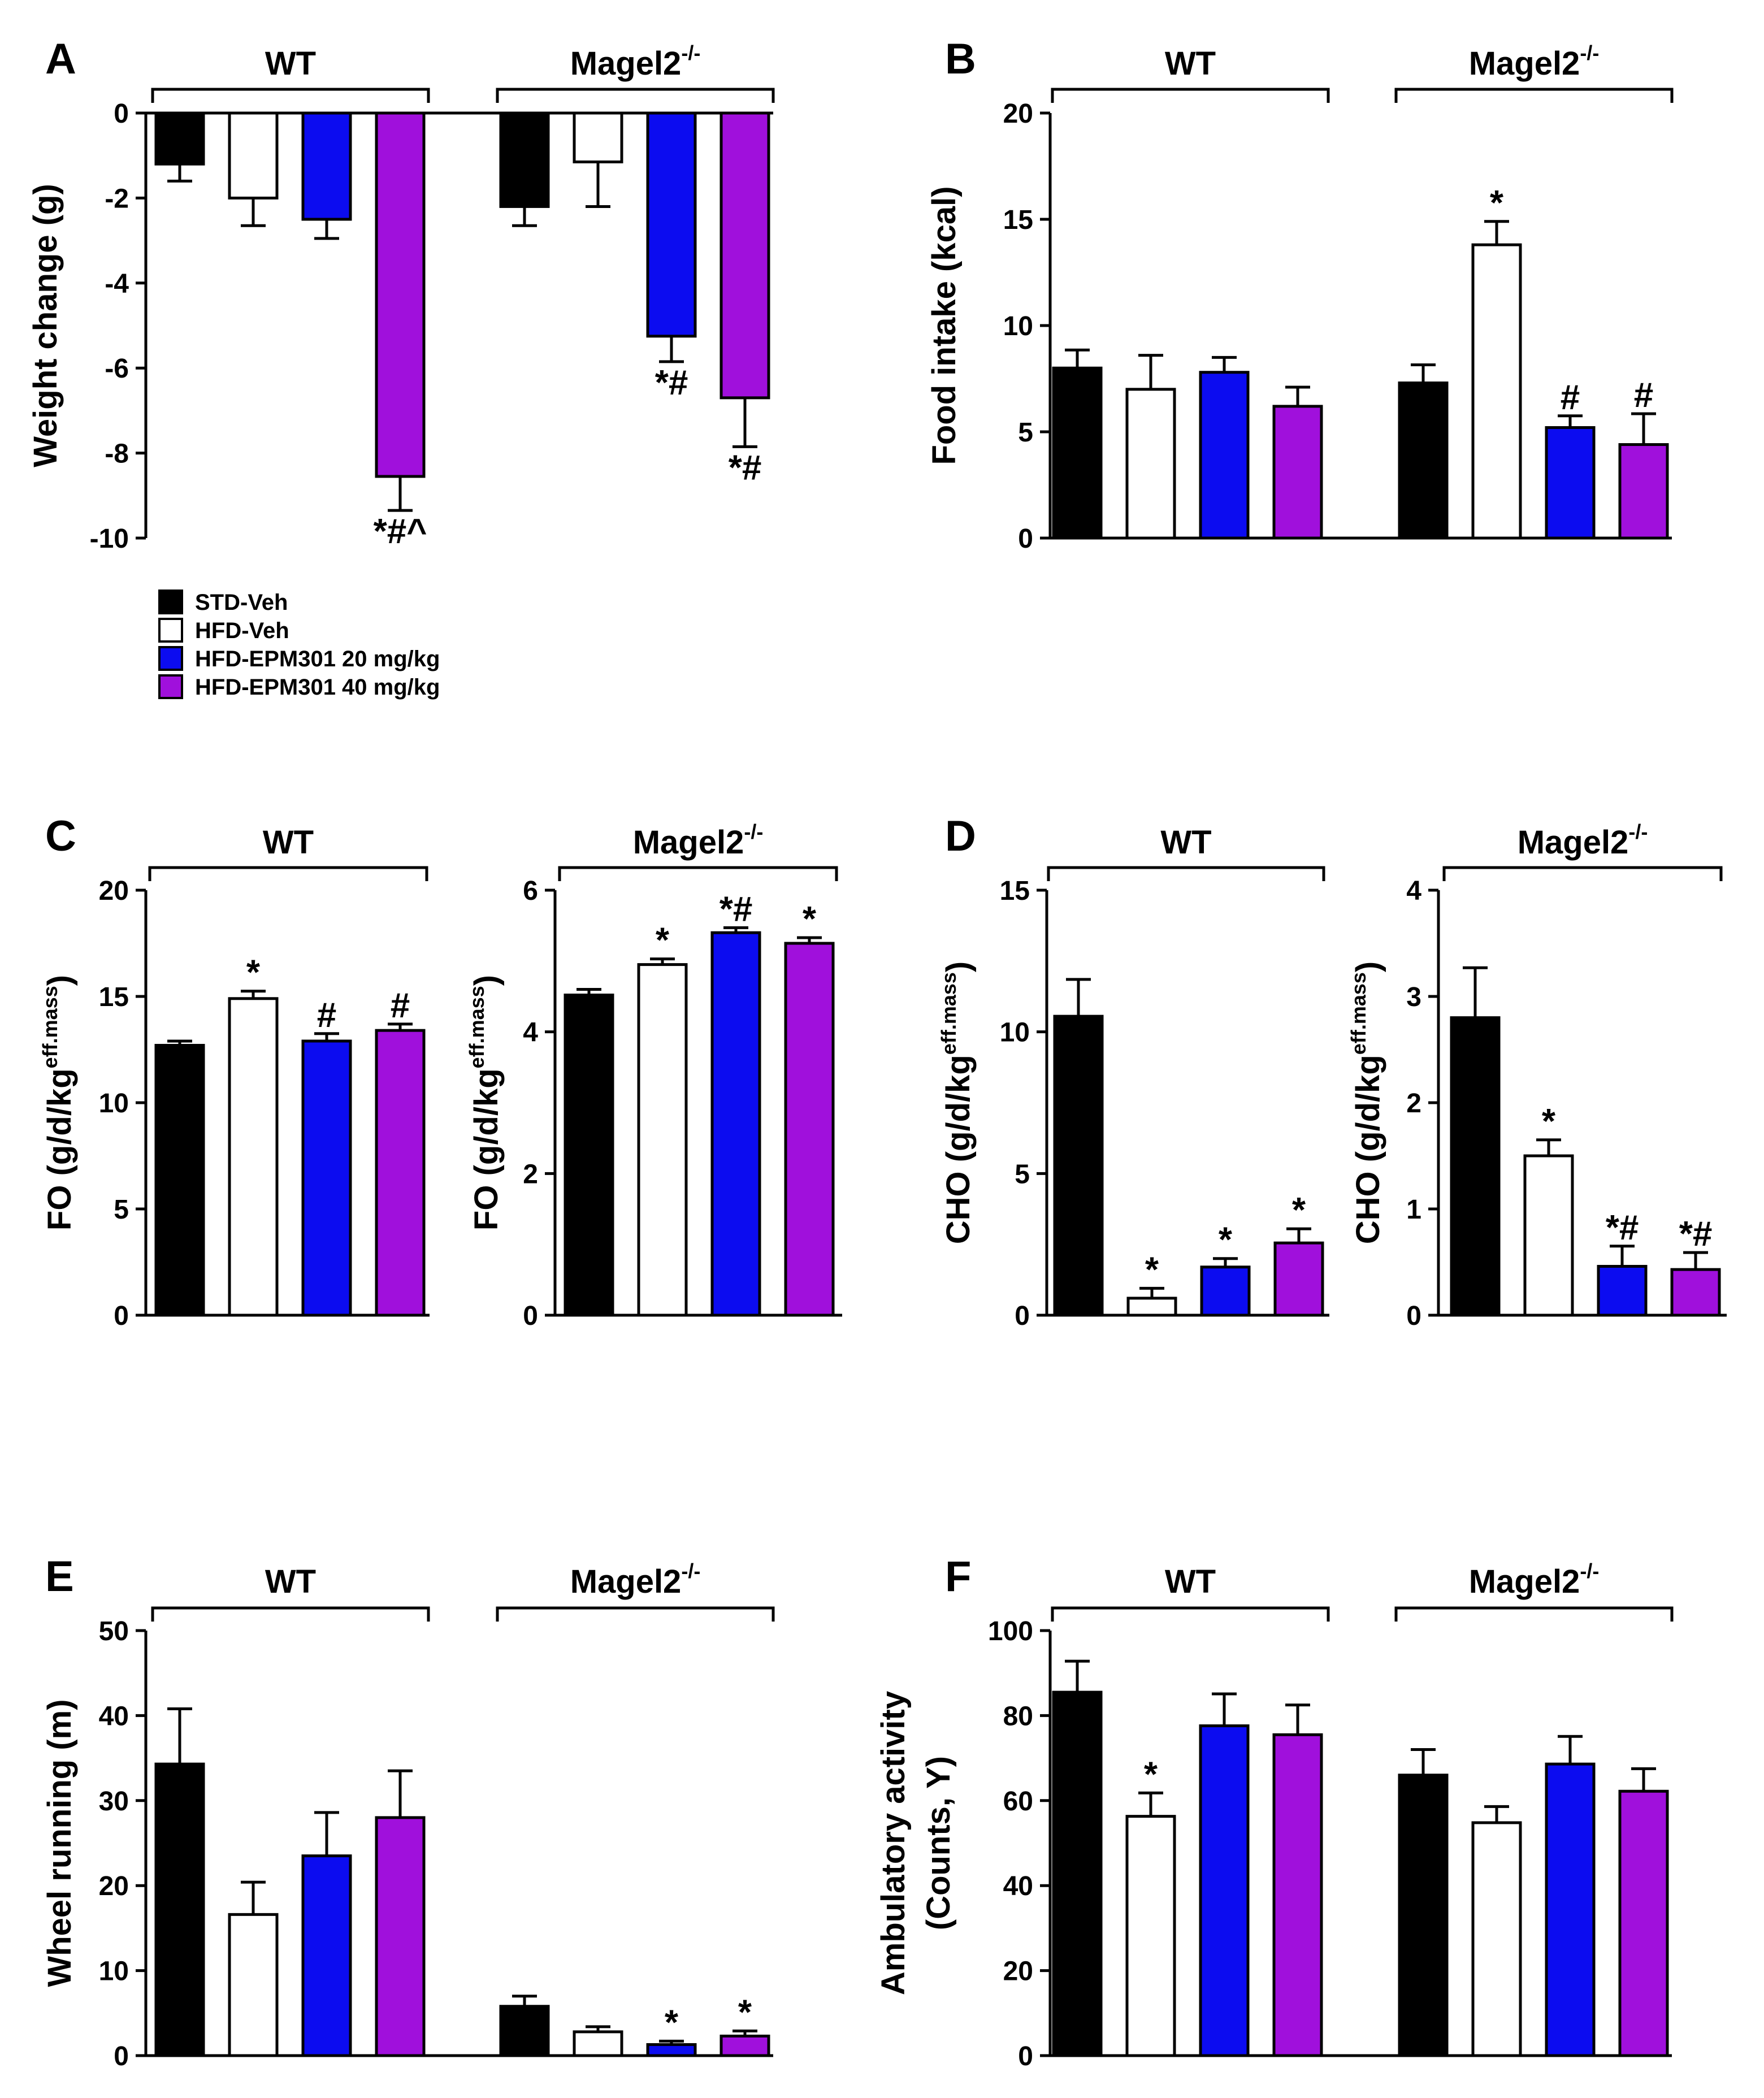 The height and width of the screenshot is (2098, 1764). I want to click on y-axis-label-main: Weight change (g), so click(45, 325).